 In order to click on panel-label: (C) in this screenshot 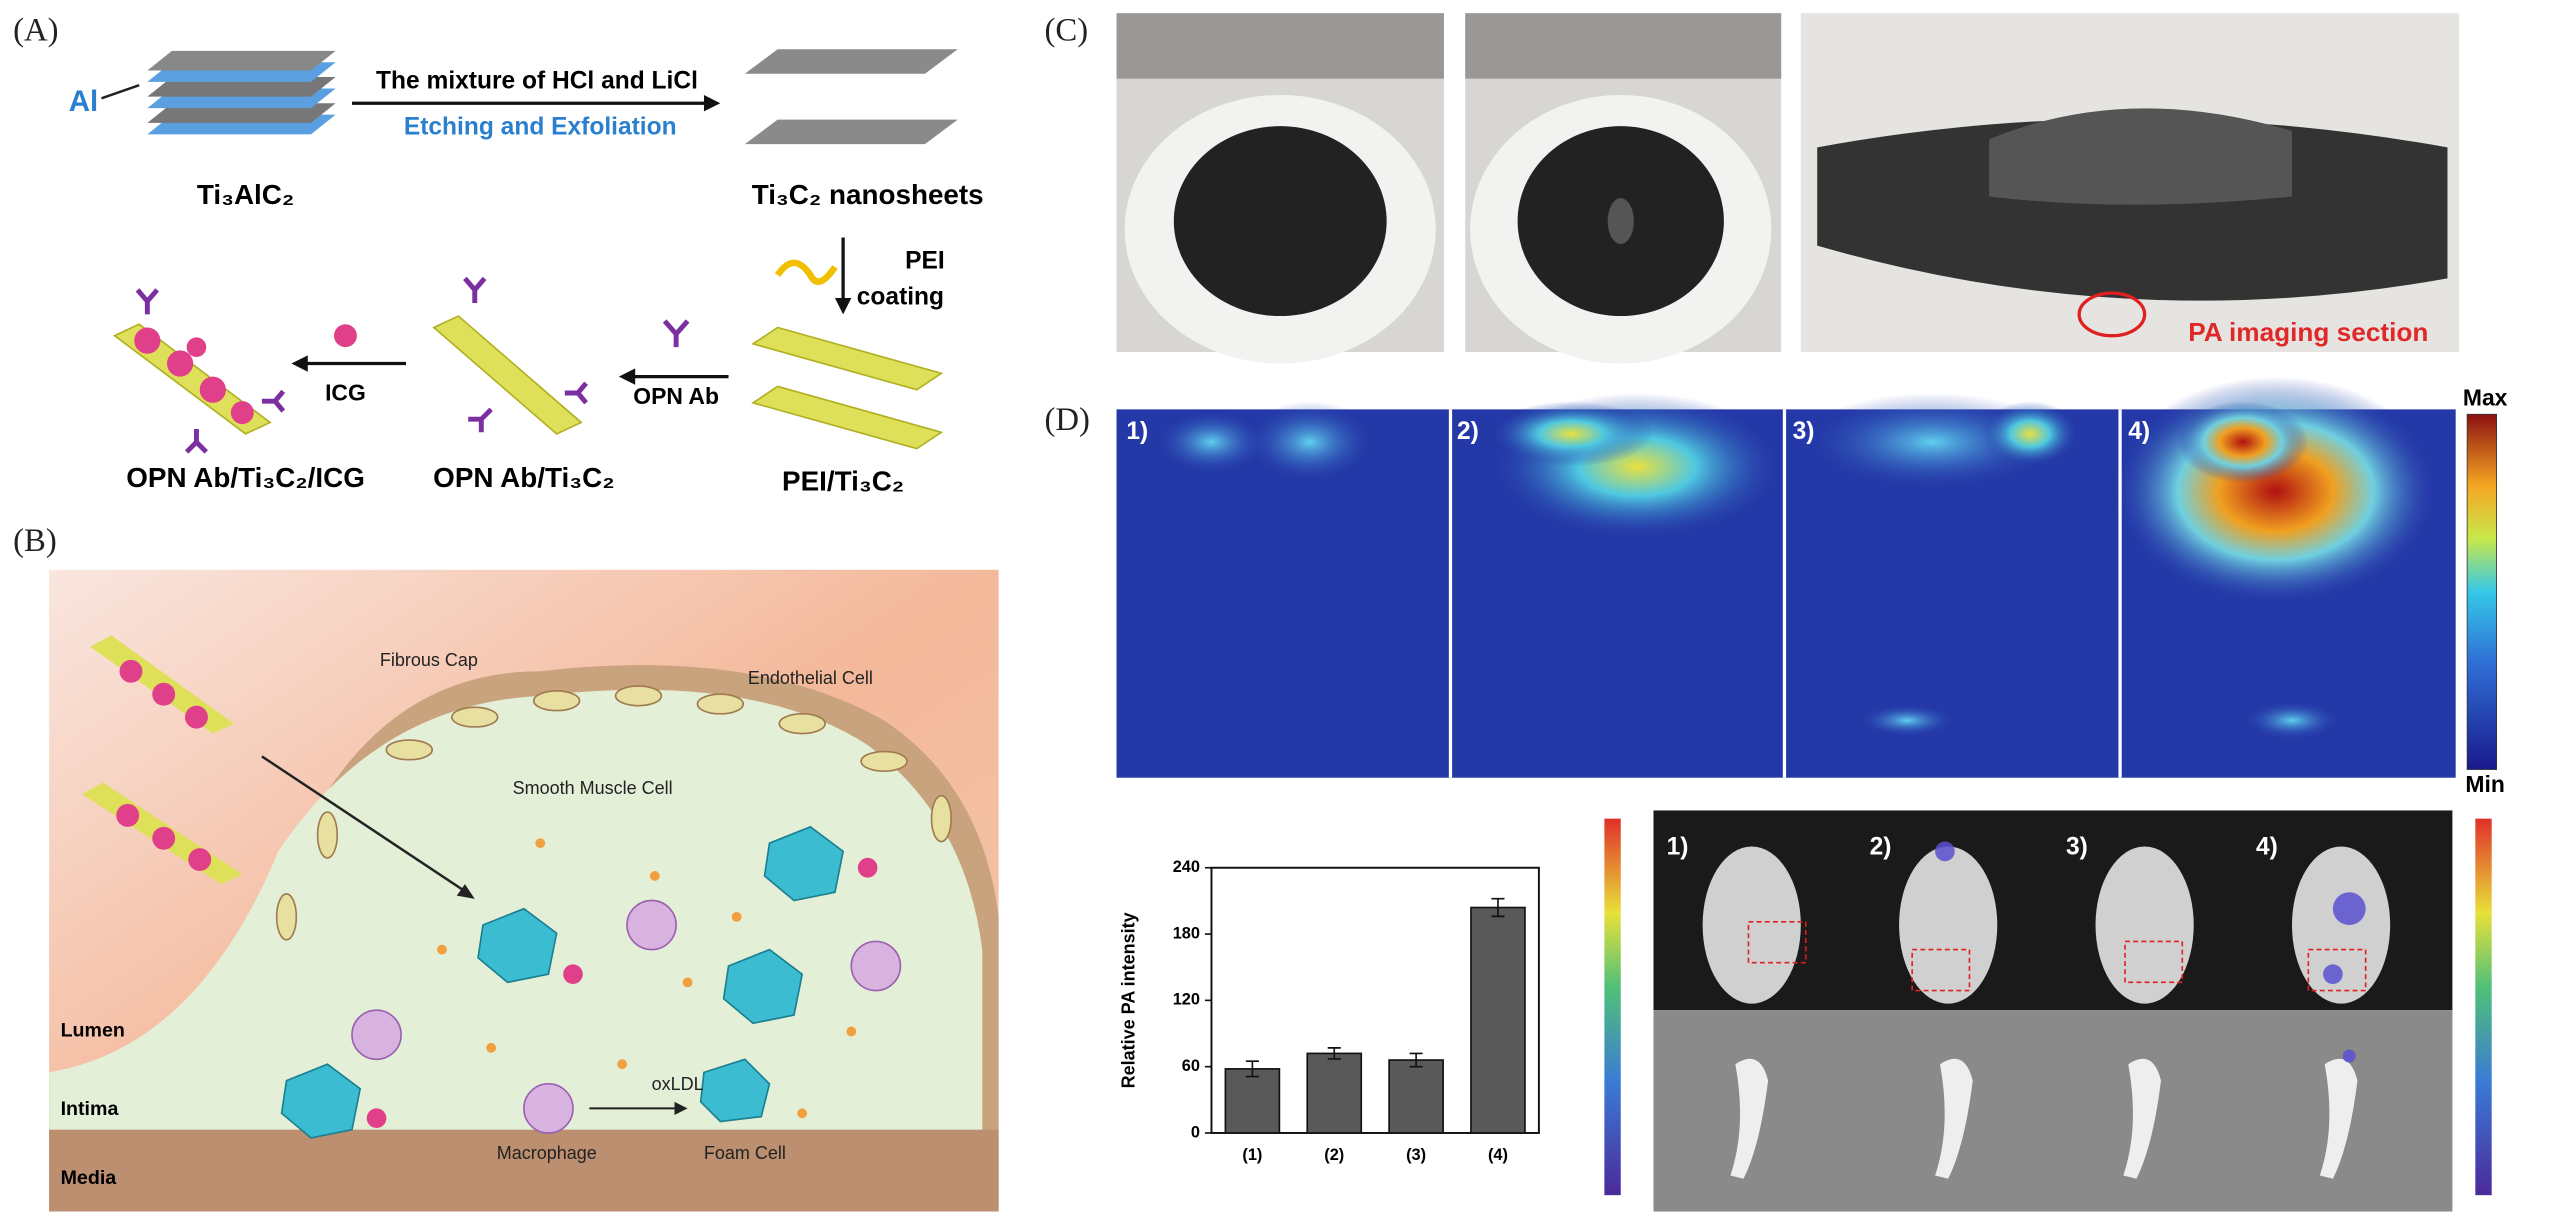, I will do `click(1066, 30)`.